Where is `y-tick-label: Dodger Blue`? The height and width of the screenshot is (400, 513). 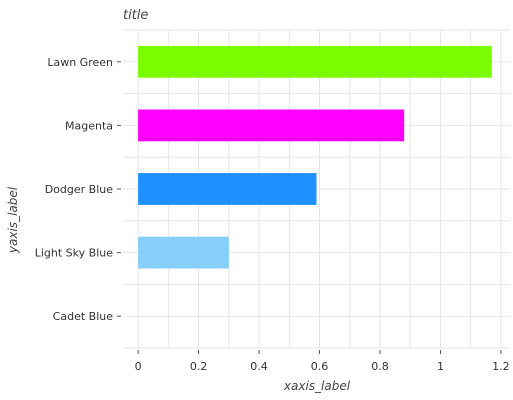 y-tick-label: Dodger Blue is located at coordinates (79, 189).